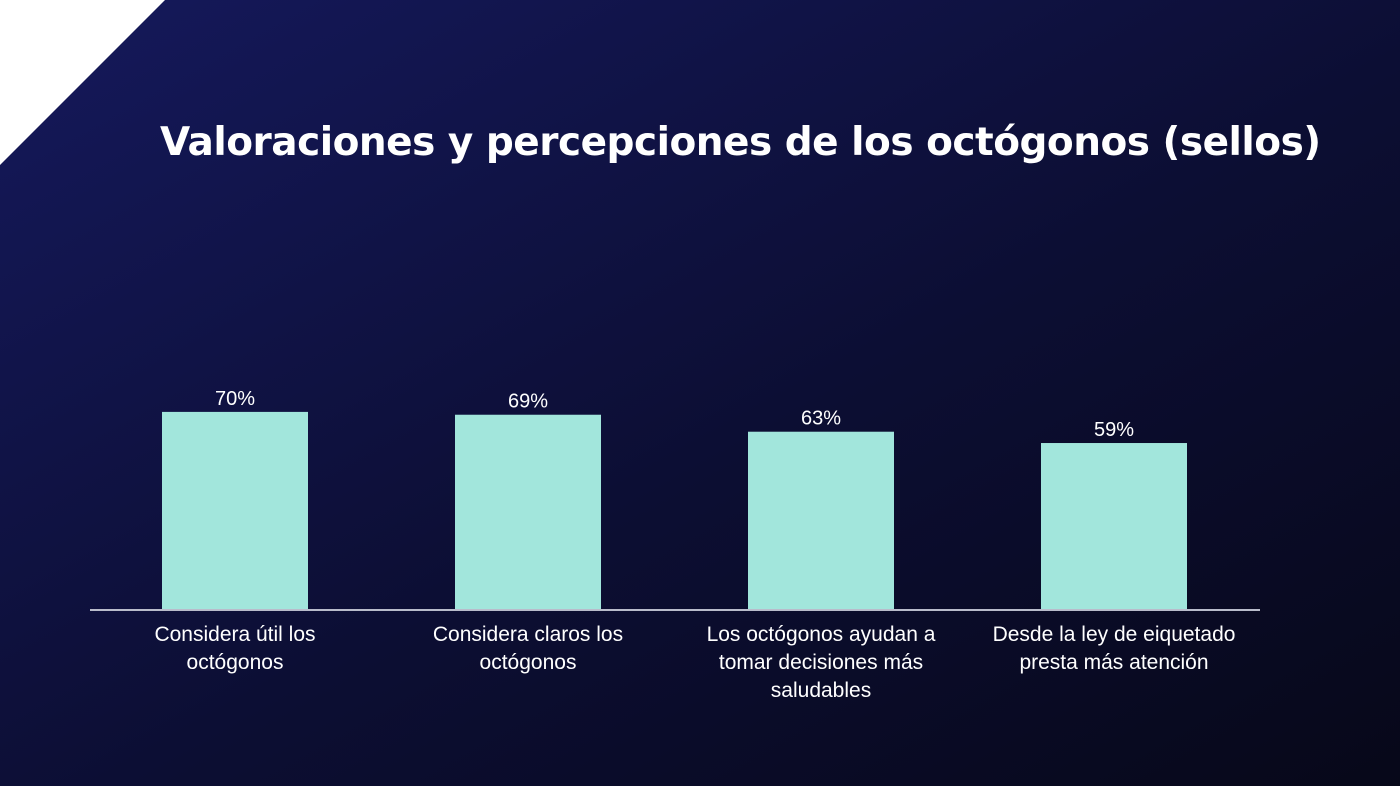 The image size is (1400, 786). Describe the element at coordinates (235, 399) in the screenshot. I see `bar-value-label-1: 70%` at that location.